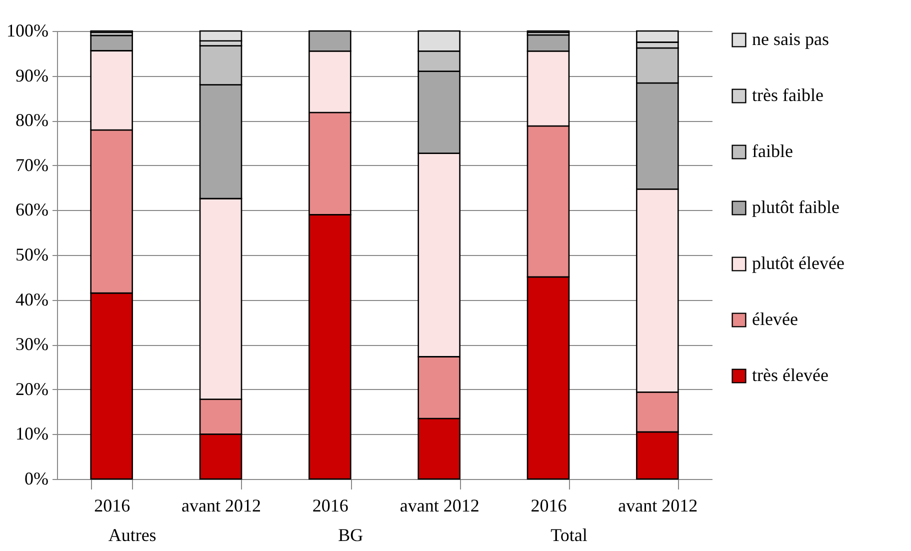 This screenshot has width=911, height=551. I want to click on y-tick-label: 20%, so click(32, 388).